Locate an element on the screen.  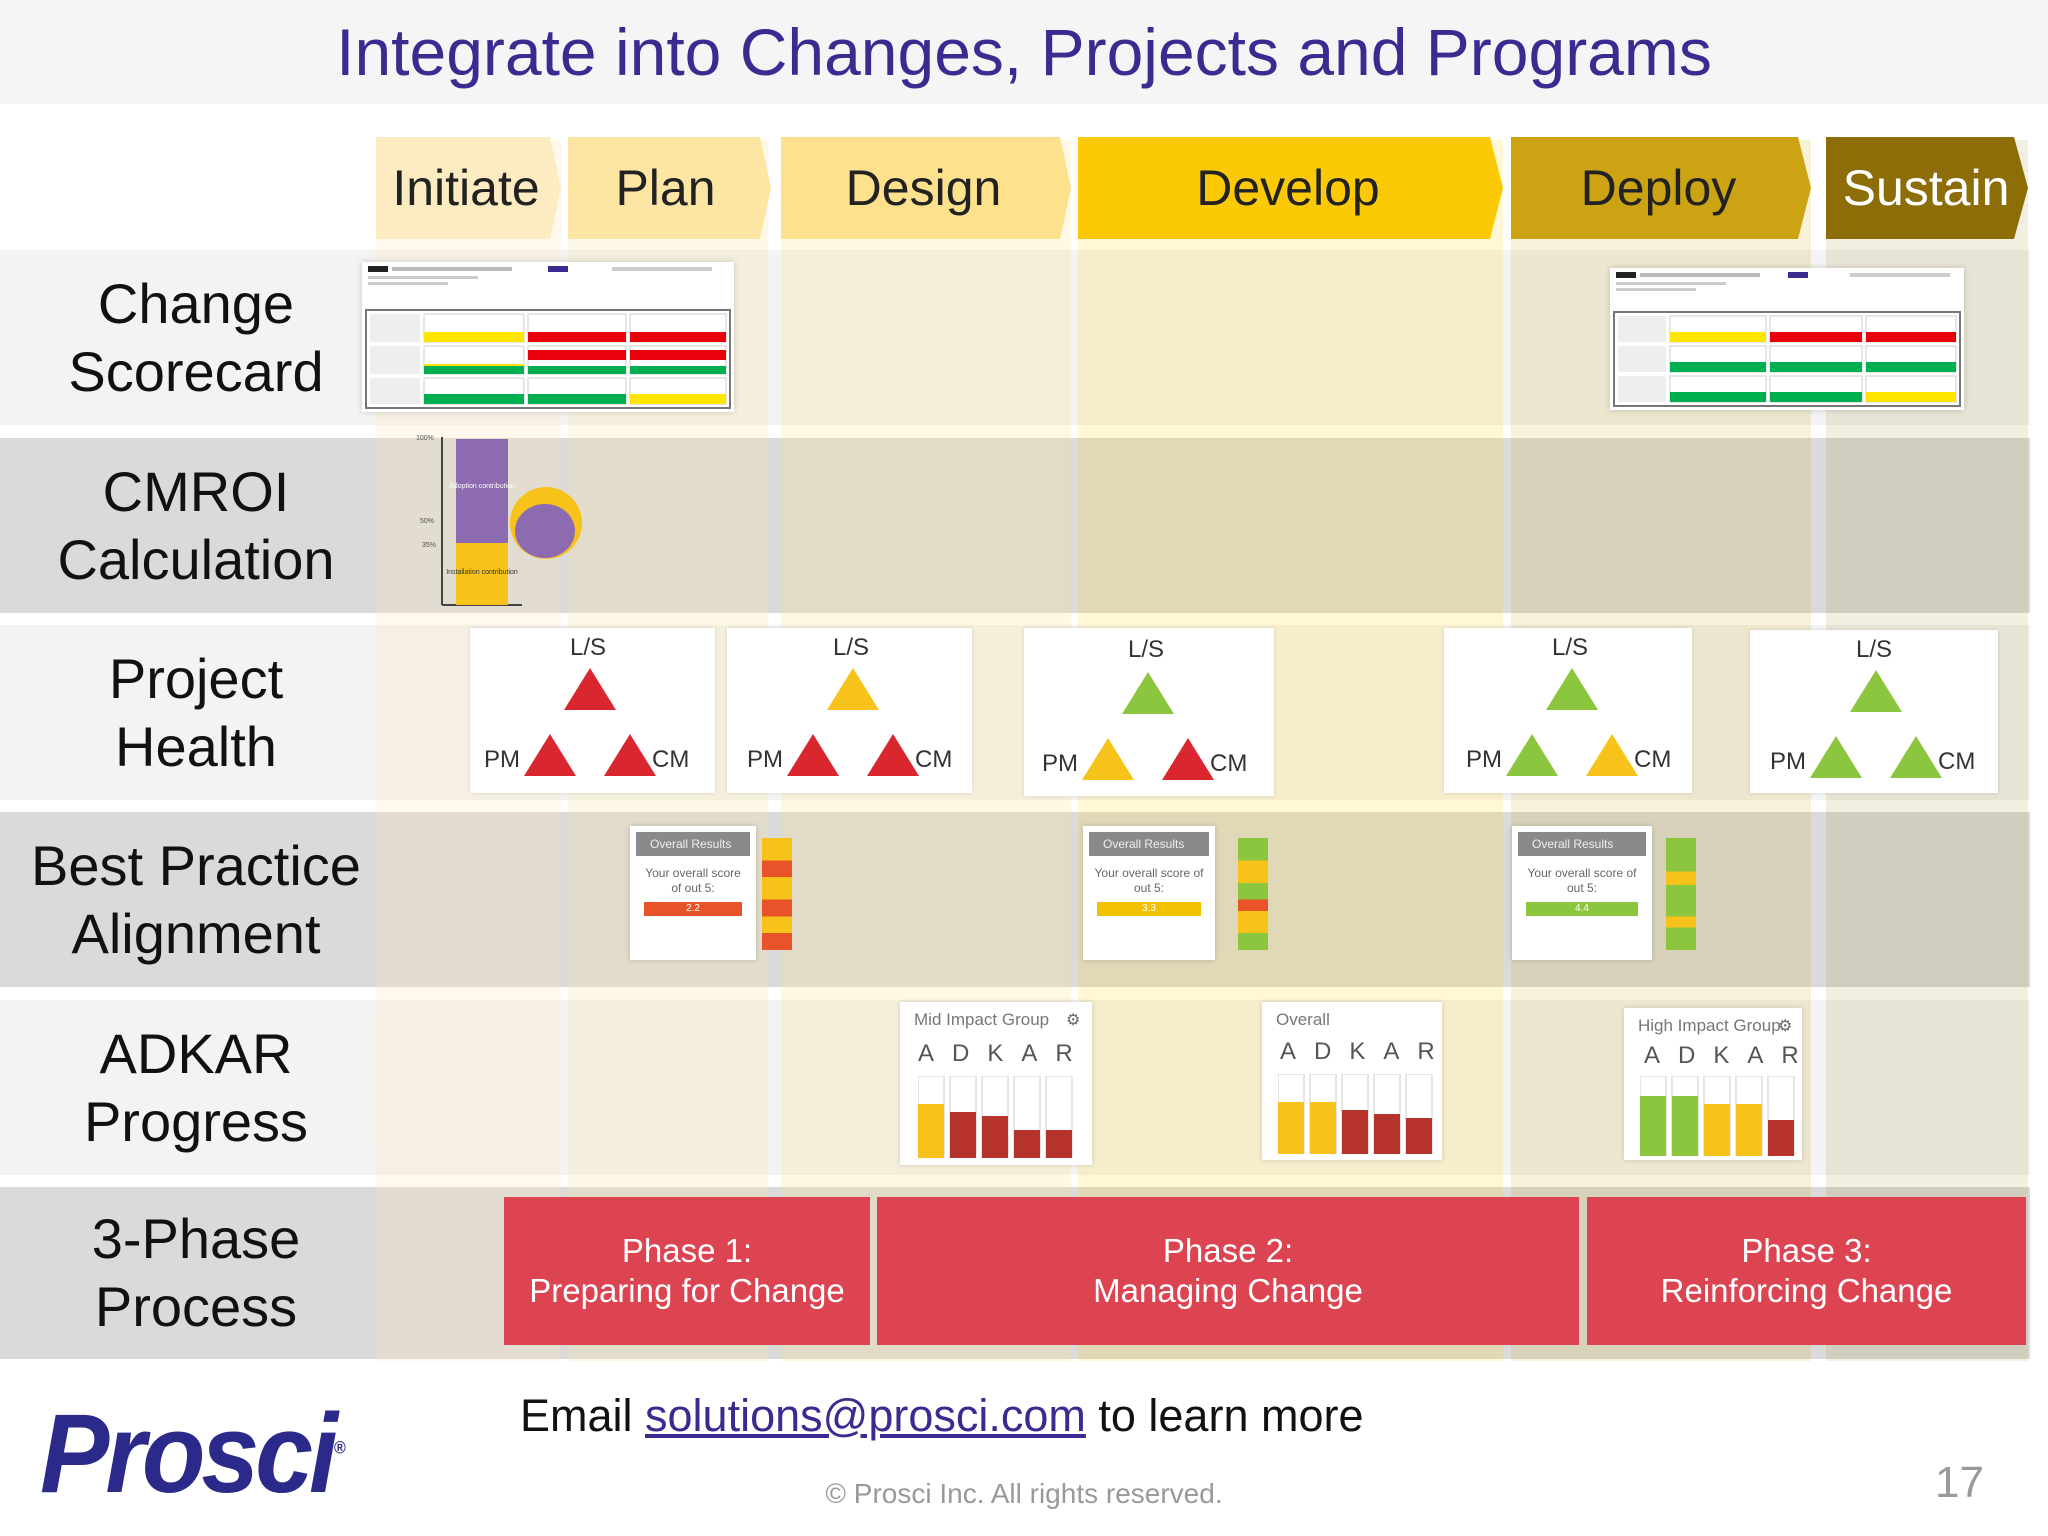
chevron-sustain is located at coordinates (1927, 188).